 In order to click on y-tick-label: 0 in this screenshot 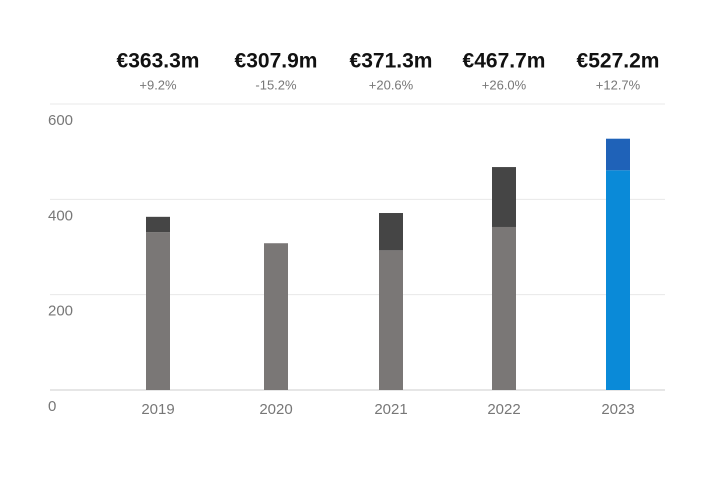, I will do `click(52, 406)`.